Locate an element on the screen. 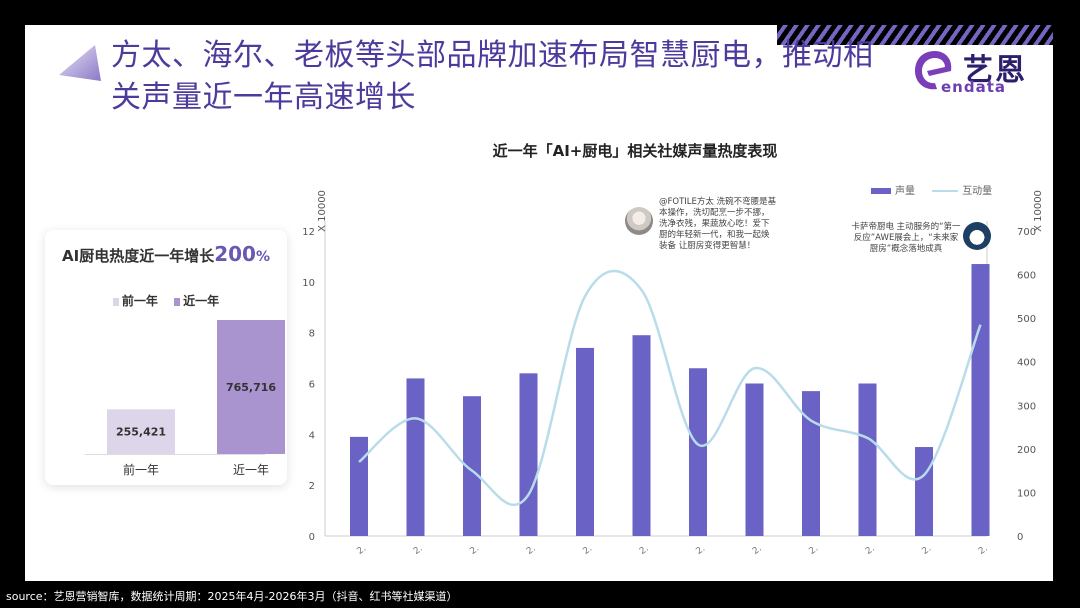 The width and height of the screenshot is (1080, 608). legend-interaction: 互动量 is located at coordinates (962, 191).